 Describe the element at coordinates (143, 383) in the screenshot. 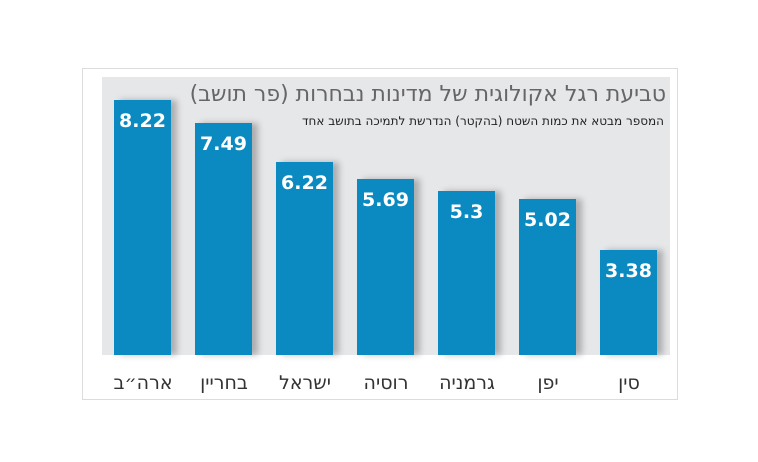

I see `category-label: ארה״ב` at that location.